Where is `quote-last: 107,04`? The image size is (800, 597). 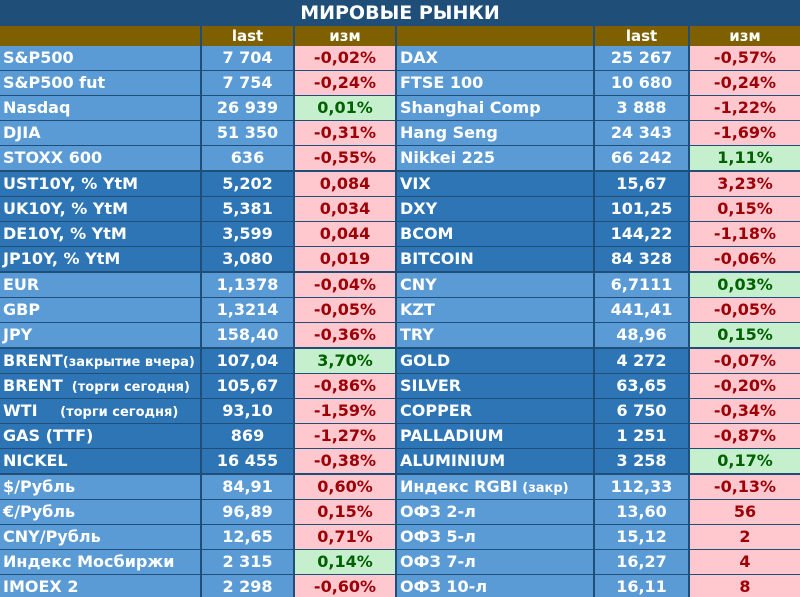
quote-last: 107,04 is located at coordinates (247, 361).